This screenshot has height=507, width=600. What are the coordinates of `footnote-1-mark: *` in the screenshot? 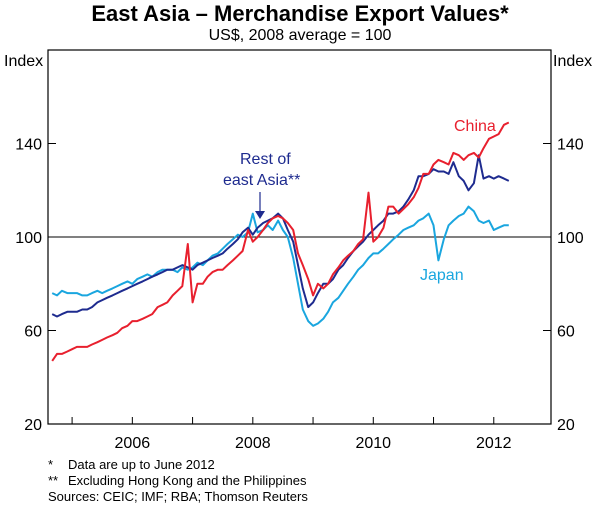 It's located at (51, 464).